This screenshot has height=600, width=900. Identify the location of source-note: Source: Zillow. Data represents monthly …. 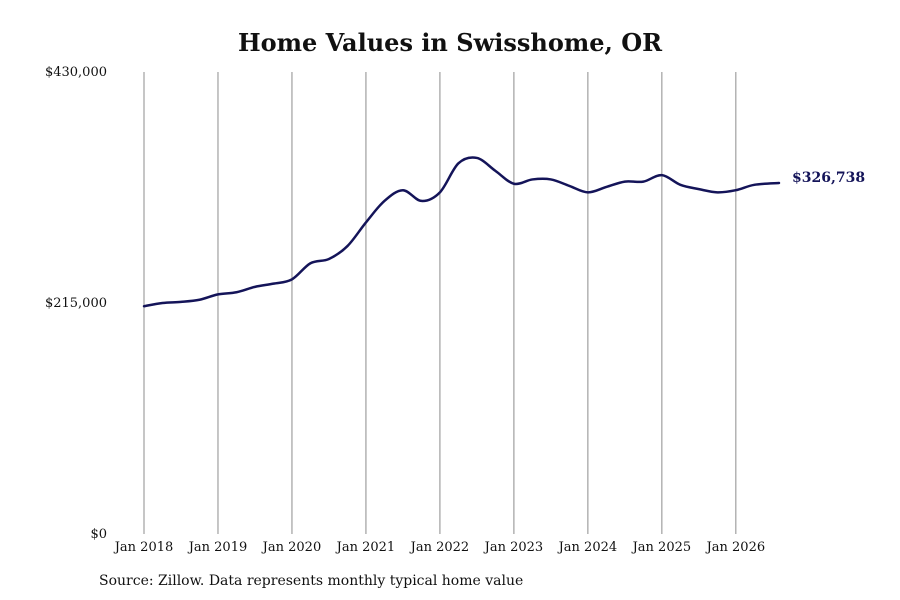
(311, 581).